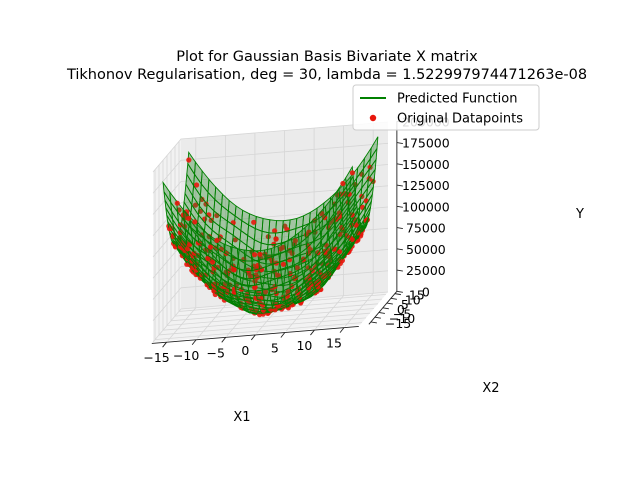 The image size is (640, 480). Describe the element at coordinates (579, 214) in the screenshot. I see `z-axis-label: Y` at that location.